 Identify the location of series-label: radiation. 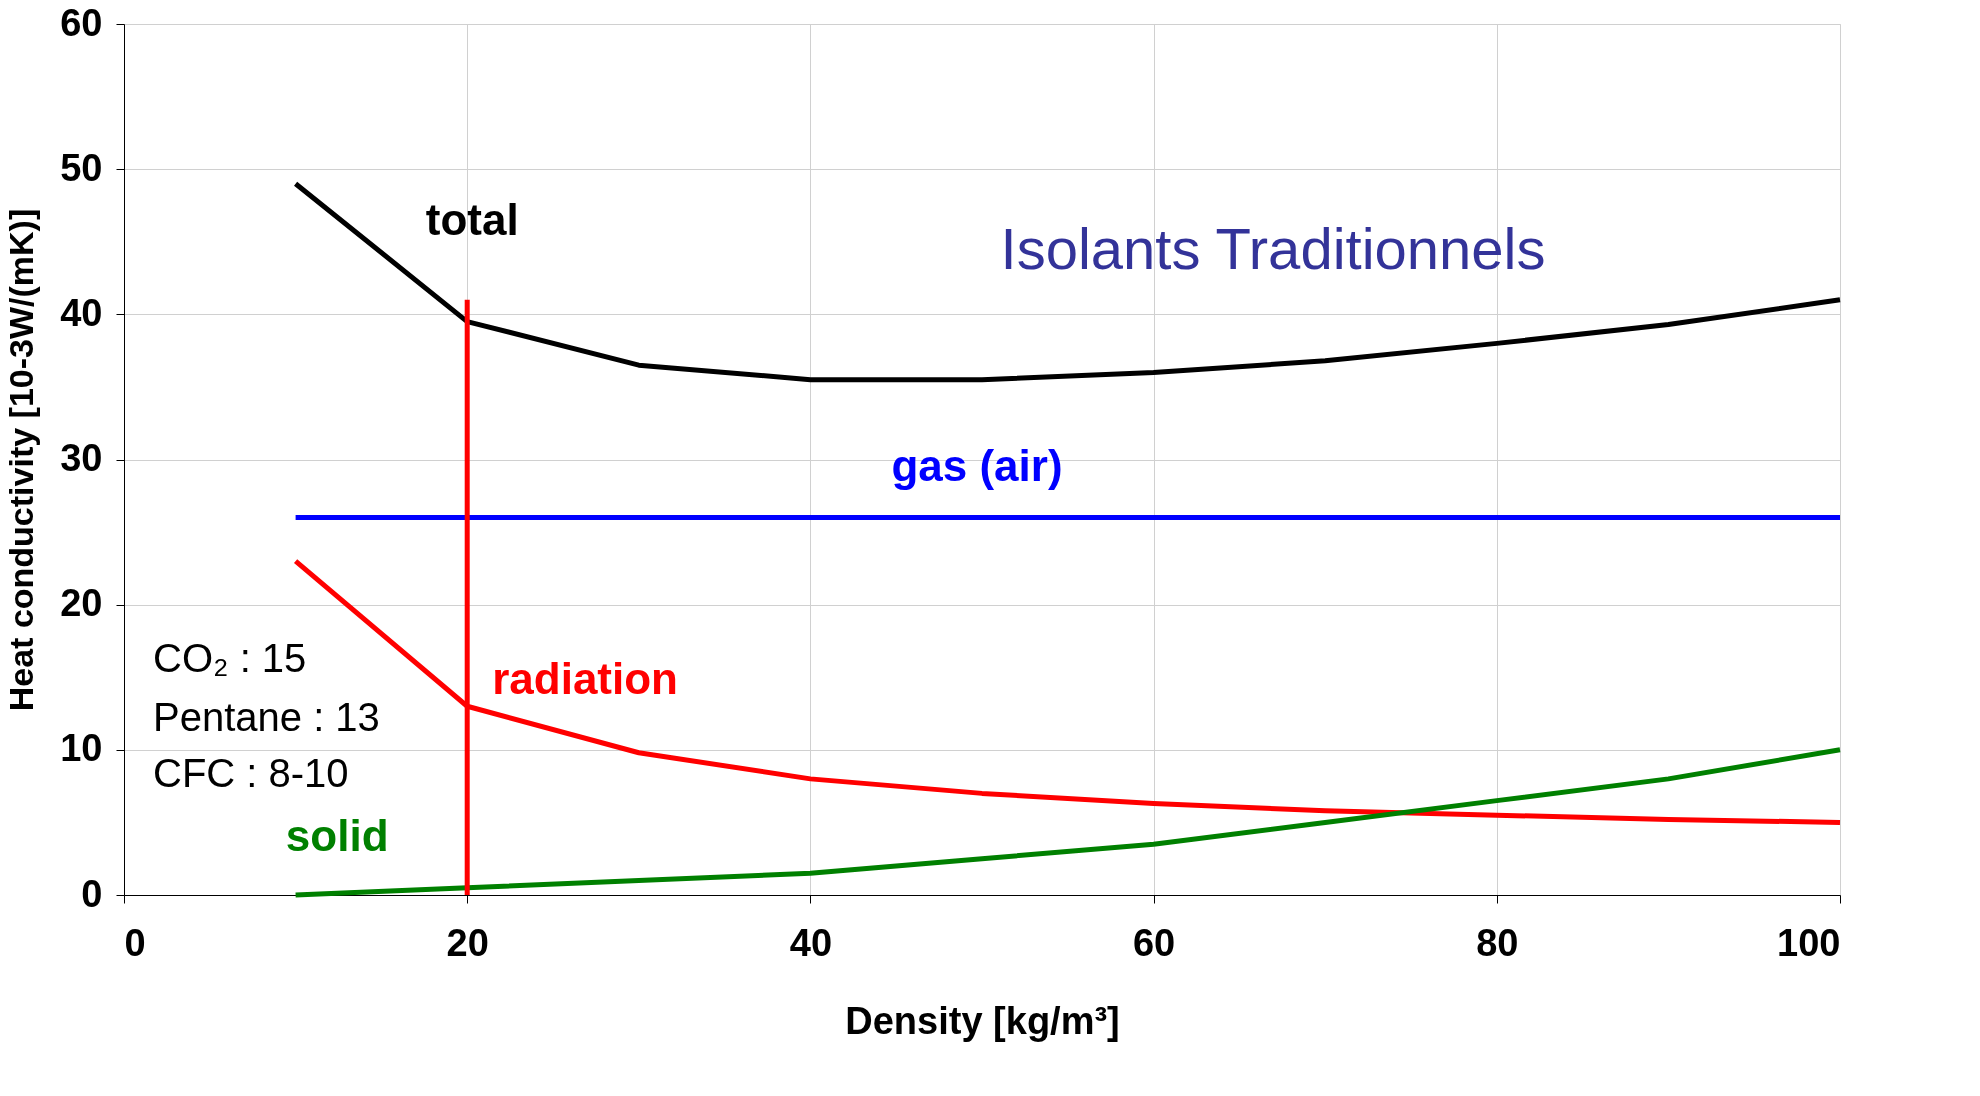
(585, 679).